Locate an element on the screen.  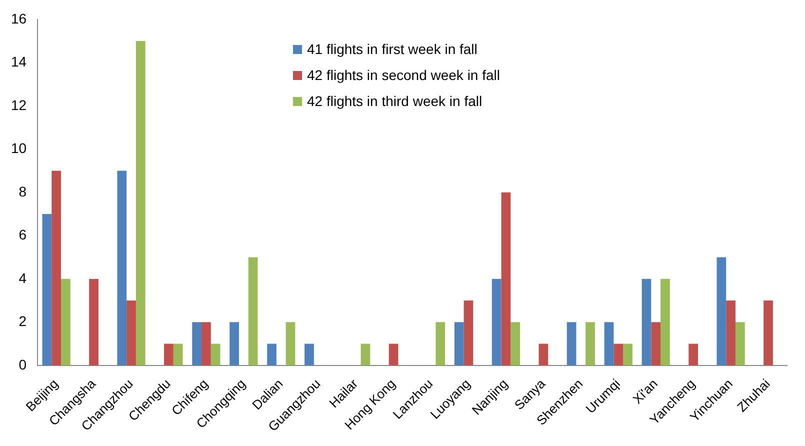
y-tick-label: 2 is located at coordinates (22, 321).